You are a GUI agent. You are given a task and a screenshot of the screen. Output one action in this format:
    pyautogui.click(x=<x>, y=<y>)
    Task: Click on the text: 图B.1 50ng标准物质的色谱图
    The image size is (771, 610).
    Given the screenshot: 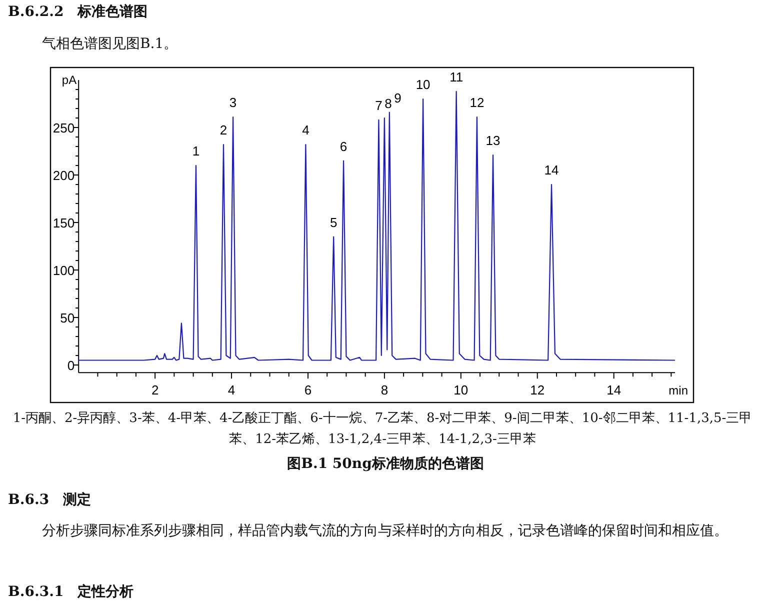 What is the action you would take?
    pyautogui.click(x=385, y=464)
    